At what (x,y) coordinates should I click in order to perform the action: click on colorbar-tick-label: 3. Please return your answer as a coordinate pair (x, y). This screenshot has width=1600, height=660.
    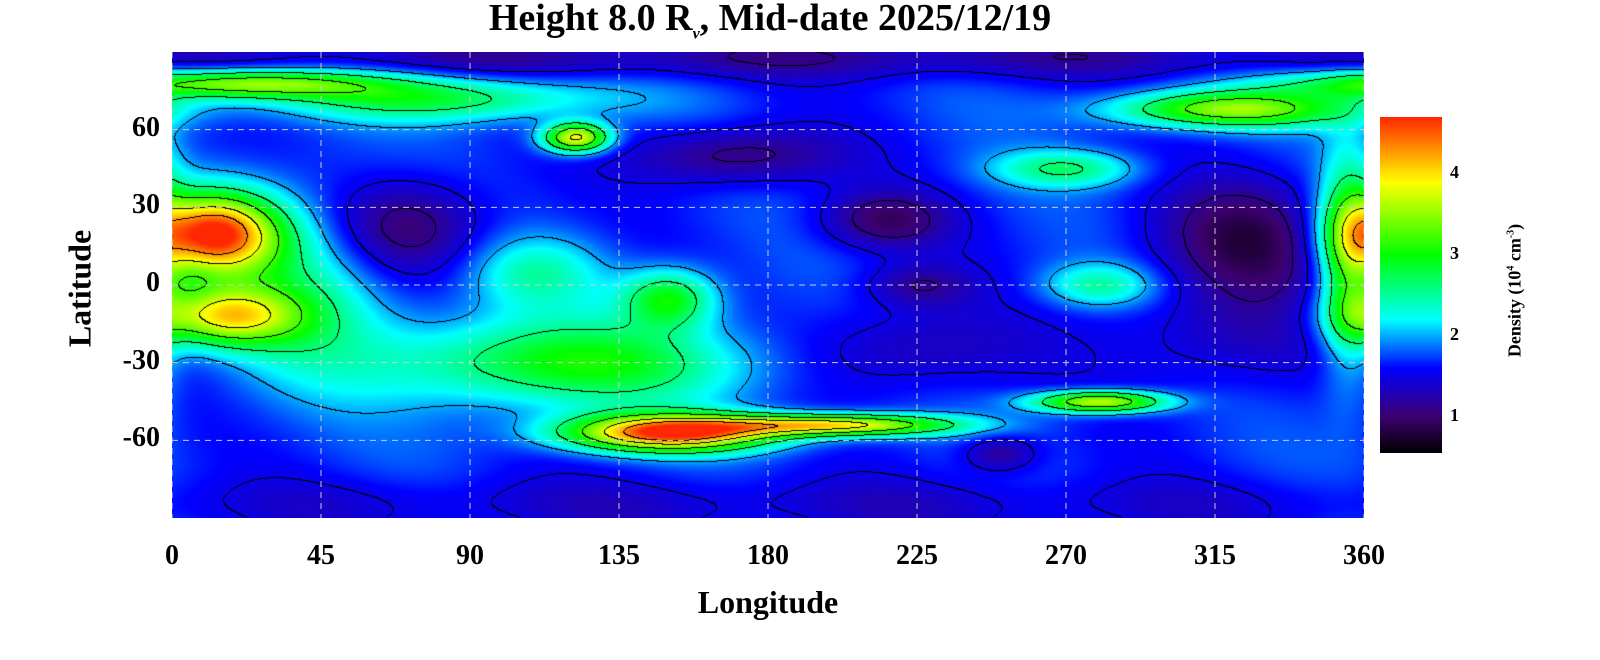
    Looking at the image, I should click on (1454, 252).